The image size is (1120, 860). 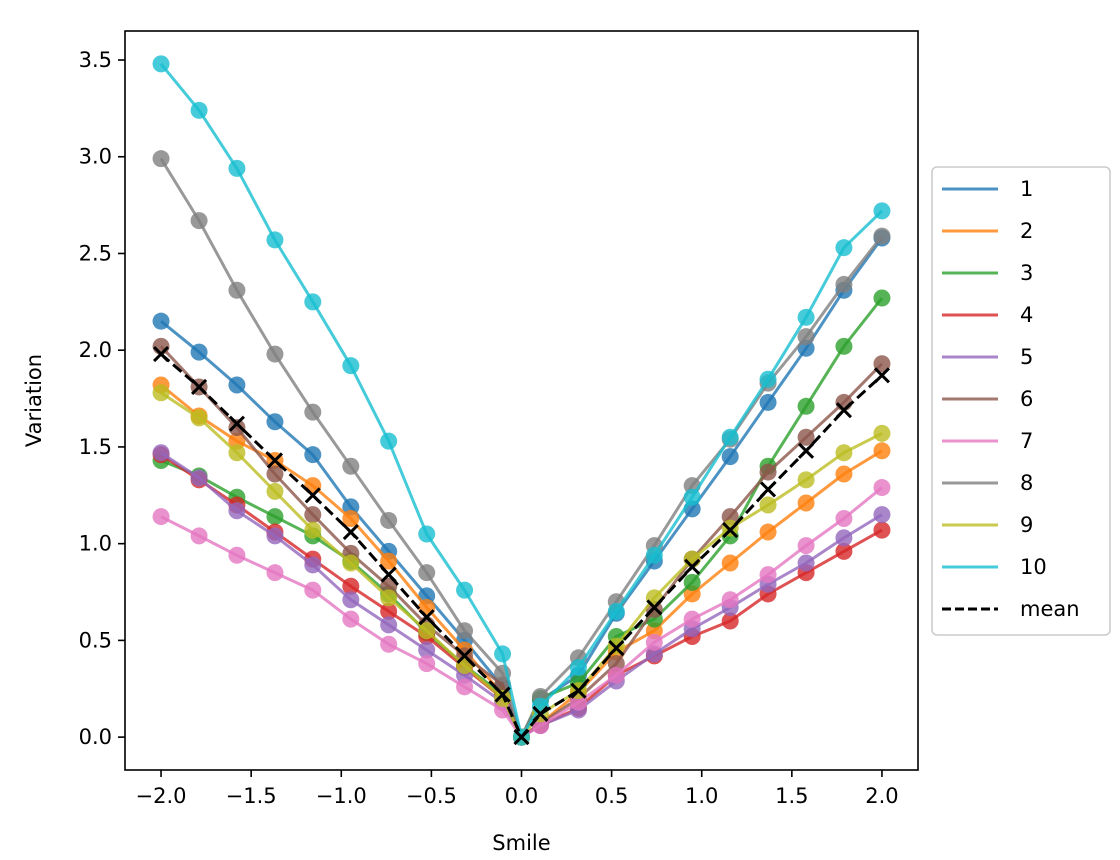 I want to click on legend-label-1: 1, so click(x=1026, y=189).